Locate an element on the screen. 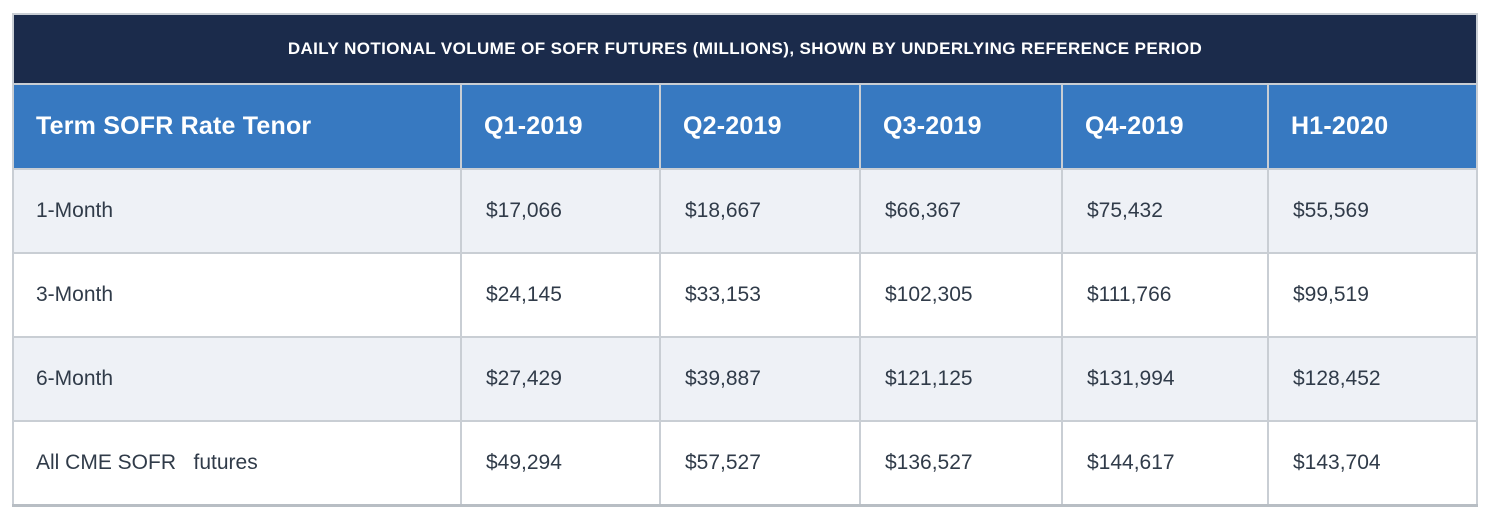 This screenshot has height=524, width=1488. value-cell: $39,887 is located at coordinates (760, 379).